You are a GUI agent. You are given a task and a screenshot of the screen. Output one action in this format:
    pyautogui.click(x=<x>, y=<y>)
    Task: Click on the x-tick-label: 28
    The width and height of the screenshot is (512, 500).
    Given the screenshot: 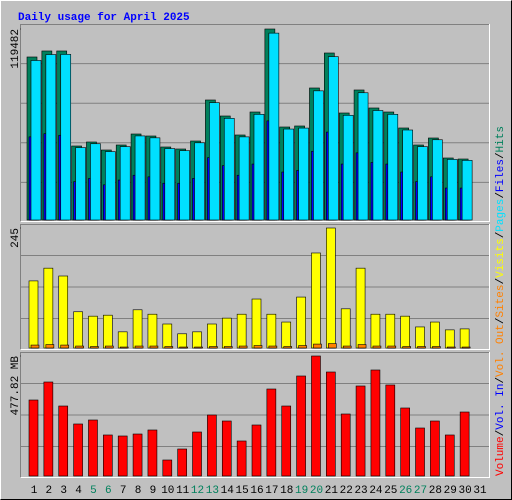 What is the action you would take?
    pyautogui.click(x=435, y=491)
    